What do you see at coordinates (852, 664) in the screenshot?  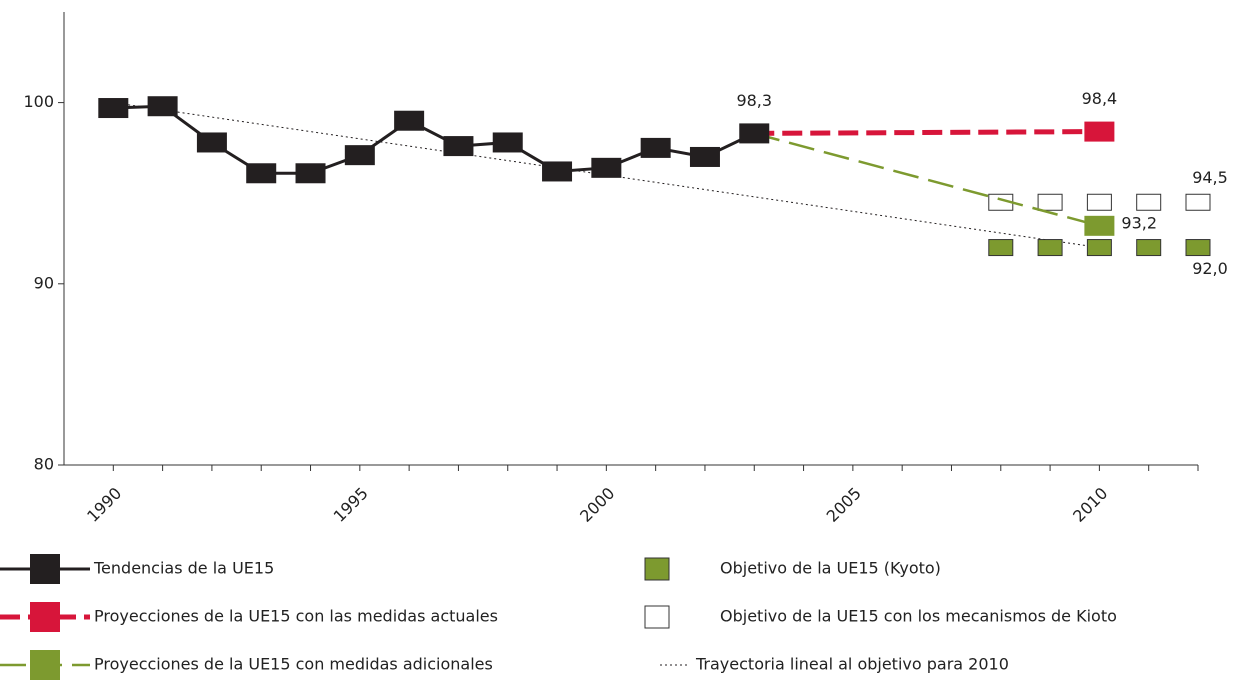 I see `legend-label: Trayectoria lineal al objetivo para 2010` at bounding box center [852, 664].